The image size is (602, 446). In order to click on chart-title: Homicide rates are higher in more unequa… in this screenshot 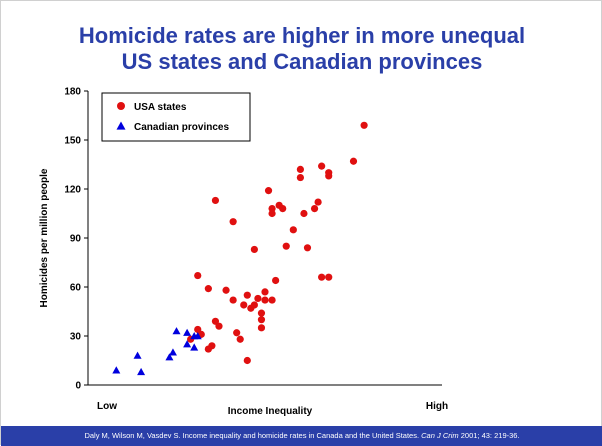, I will do `click(301, 49)`.